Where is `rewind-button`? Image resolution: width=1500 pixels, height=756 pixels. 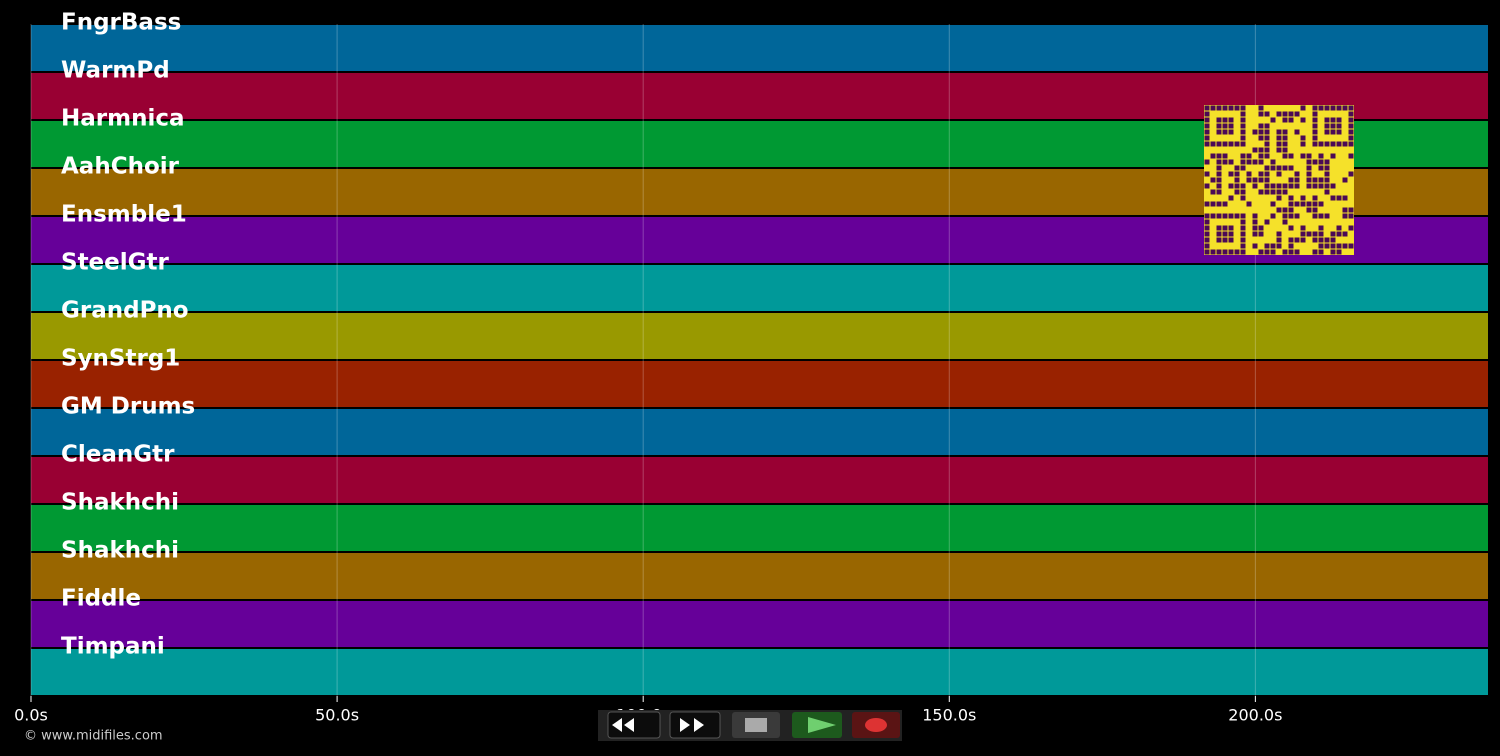 rewind-button is located at coordinates (634, 725).